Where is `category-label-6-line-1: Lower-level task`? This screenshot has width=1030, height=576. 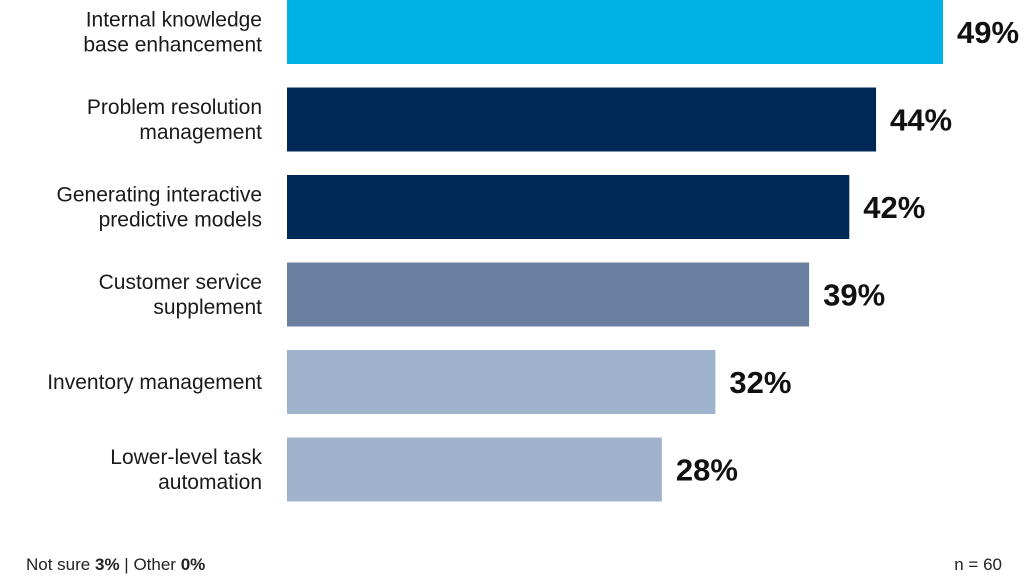 category-label-6-line-1: Lower-level task is located at coordinates (186, 457).